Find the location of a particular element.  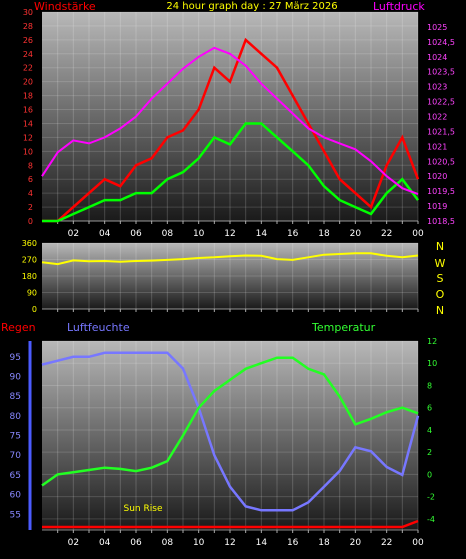

y-left-tick-label: 30 is located at coordinates (28, 12).